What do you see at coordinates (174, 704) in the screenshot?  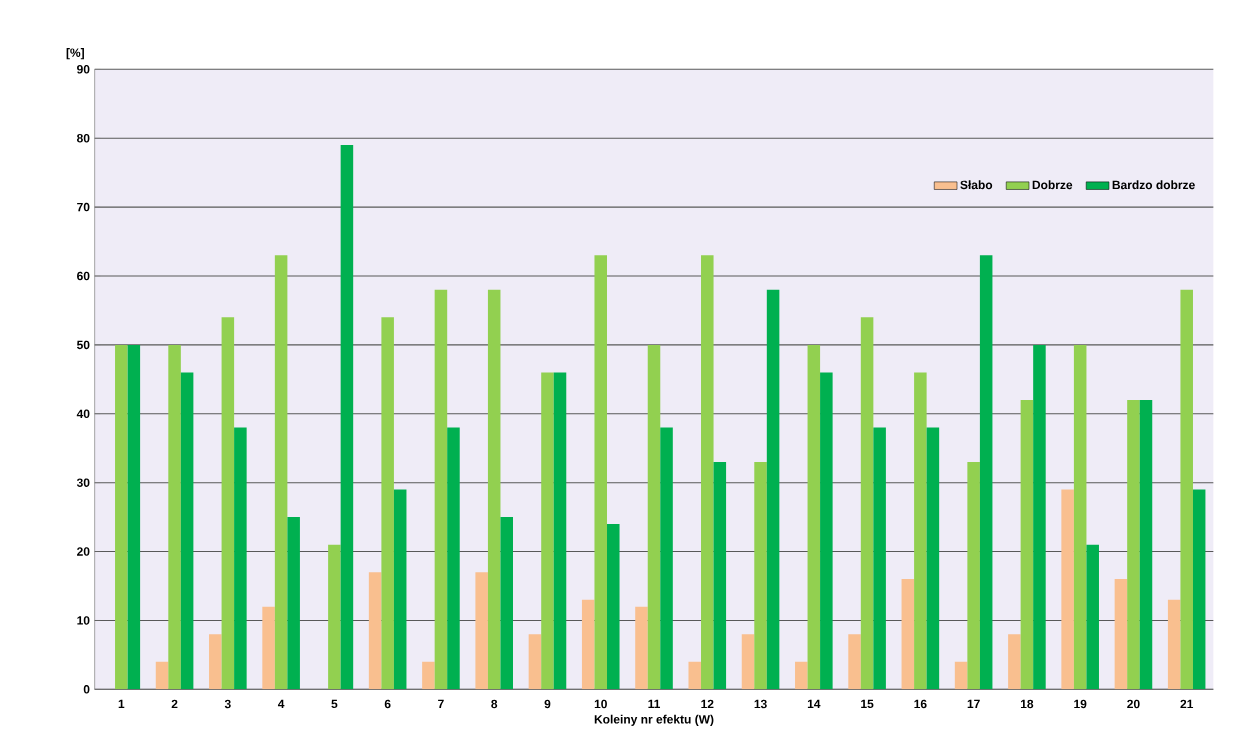 I see `x-tick-label: 2` at bounding box center [174, 704].